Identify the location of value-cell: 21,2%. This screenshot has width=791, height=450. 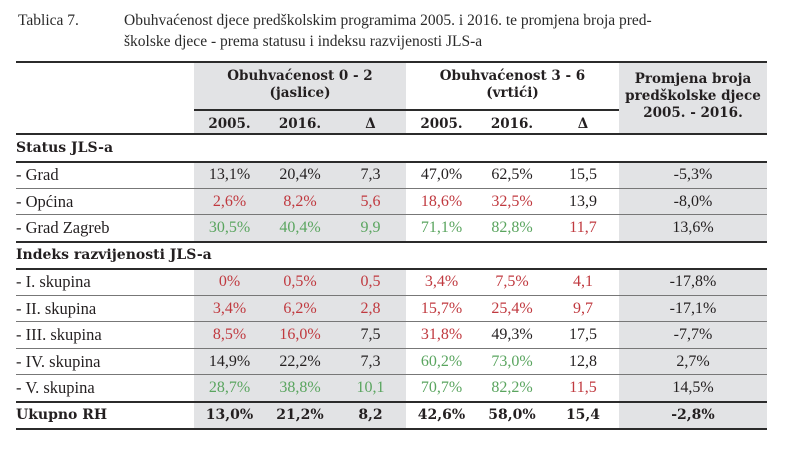
(300, 415).